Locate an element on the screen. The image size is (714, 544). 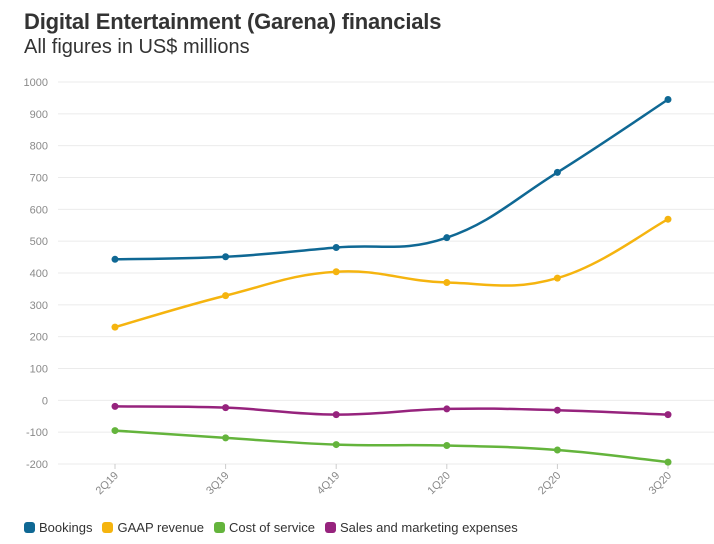
x-axis: 2Q19 3Q19 4Q19 1Q20 2Q20 3Q20 is located at coordinates (384, 481).